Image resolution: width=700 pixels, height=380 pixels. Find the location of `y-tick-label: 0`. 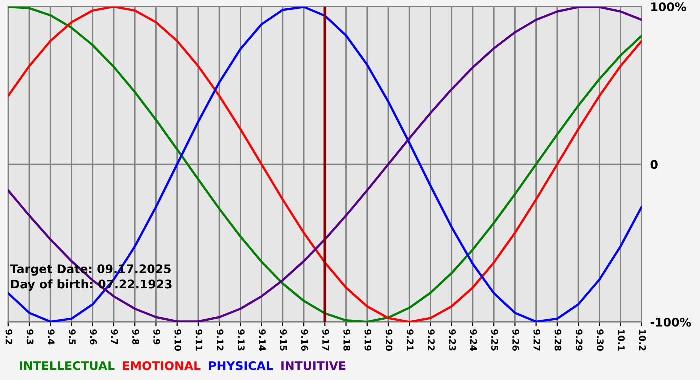

y-tick-label: 0 is located at coordinates (654, 165).